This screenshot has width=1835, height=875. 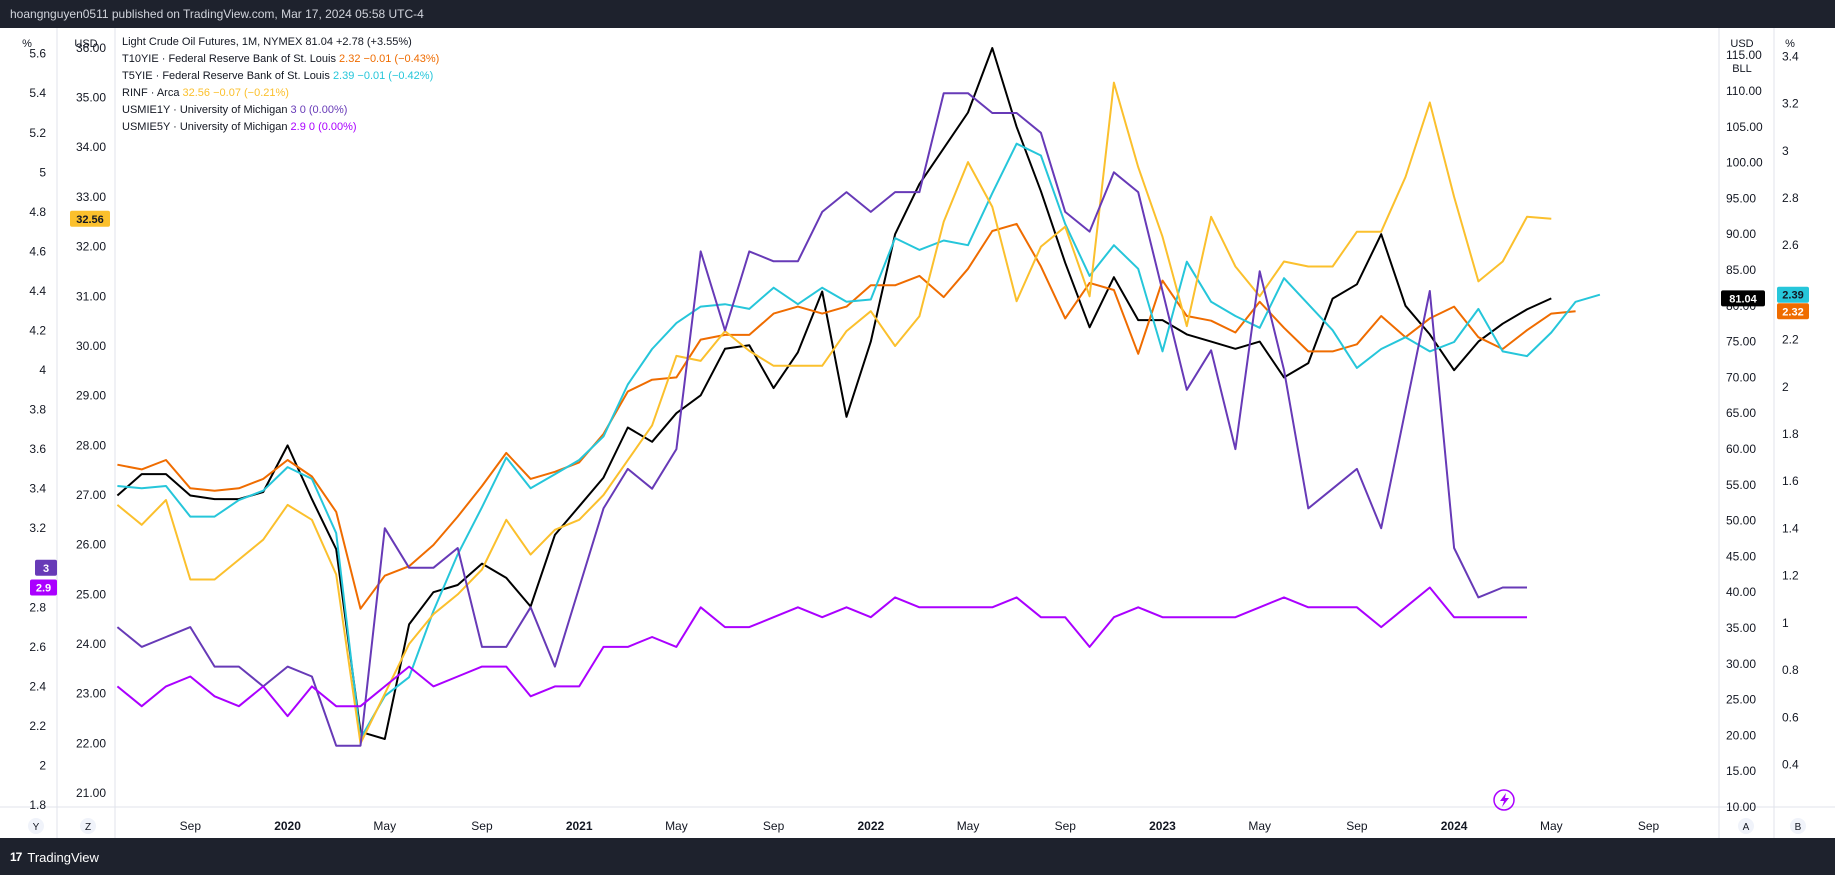 What do you see at coordinates (42, 370) in the screenshot?
I see `outer-left-tick-label: 4` at bounding box center [42, 370].